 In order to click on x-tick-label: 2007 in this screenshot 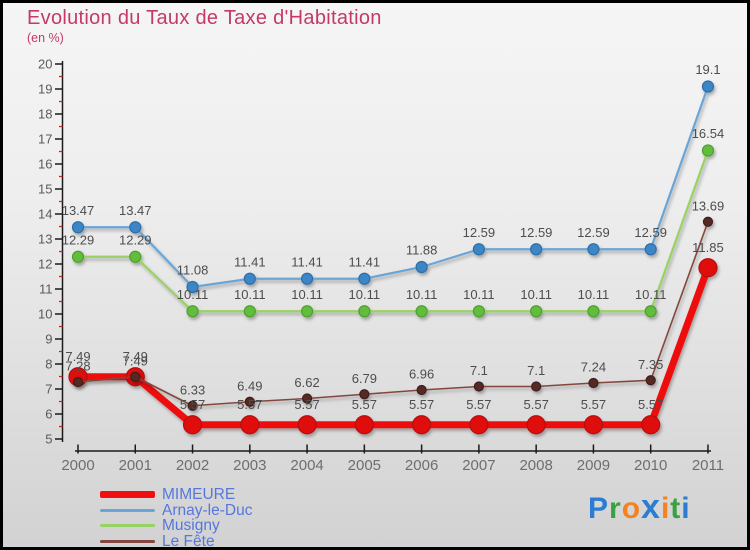, I will do `click(478, 465)`.